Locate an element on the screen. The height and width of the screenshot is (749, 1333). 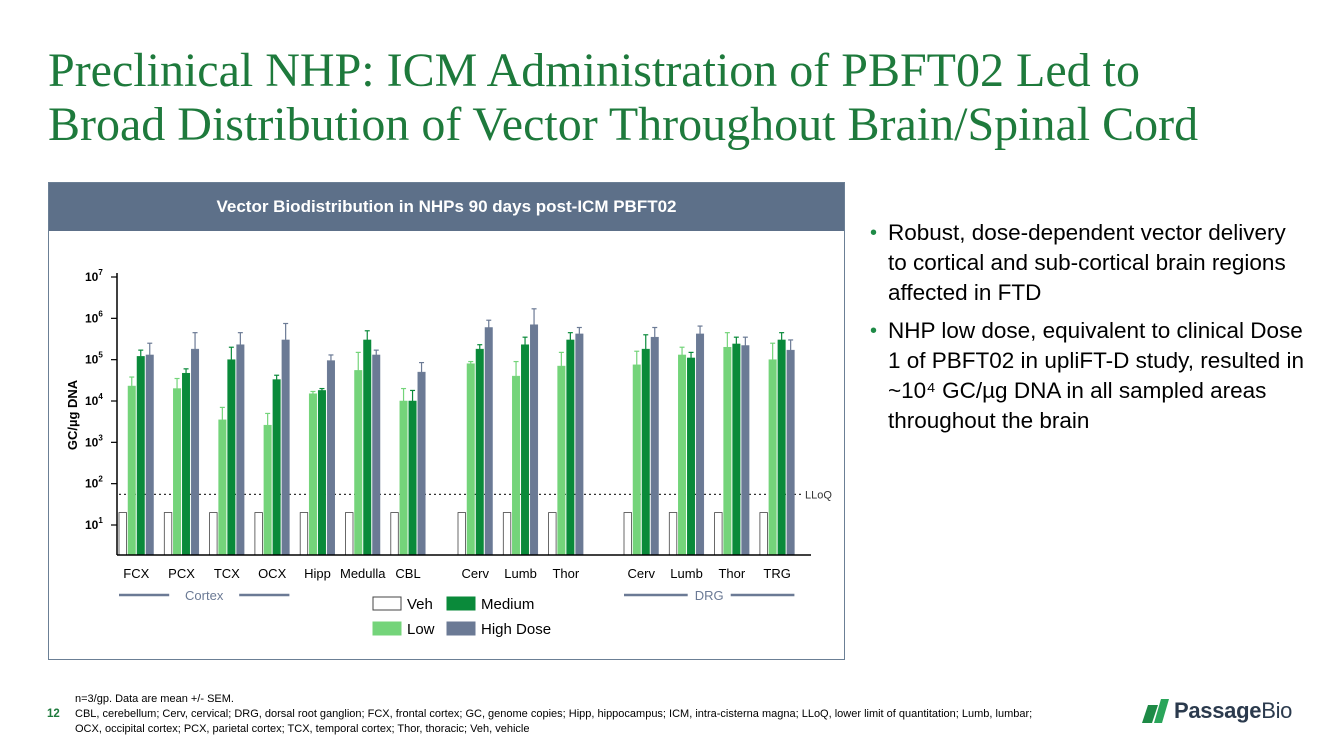
passage-bio-logo: PassageBio is located at coordinates (1216, 711).